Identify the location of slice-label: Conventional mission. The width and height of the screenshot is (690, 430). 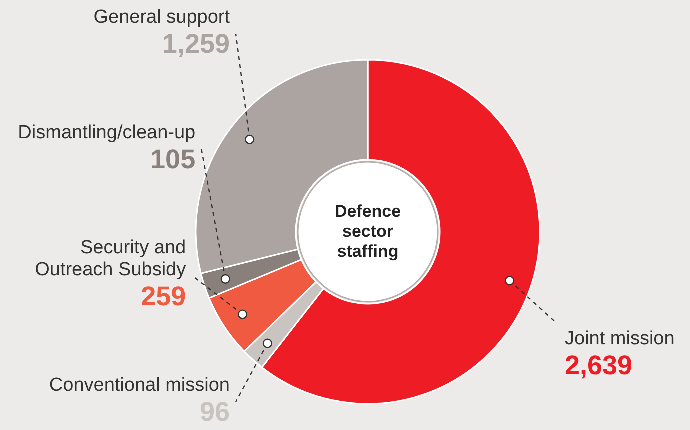
(139, 385).